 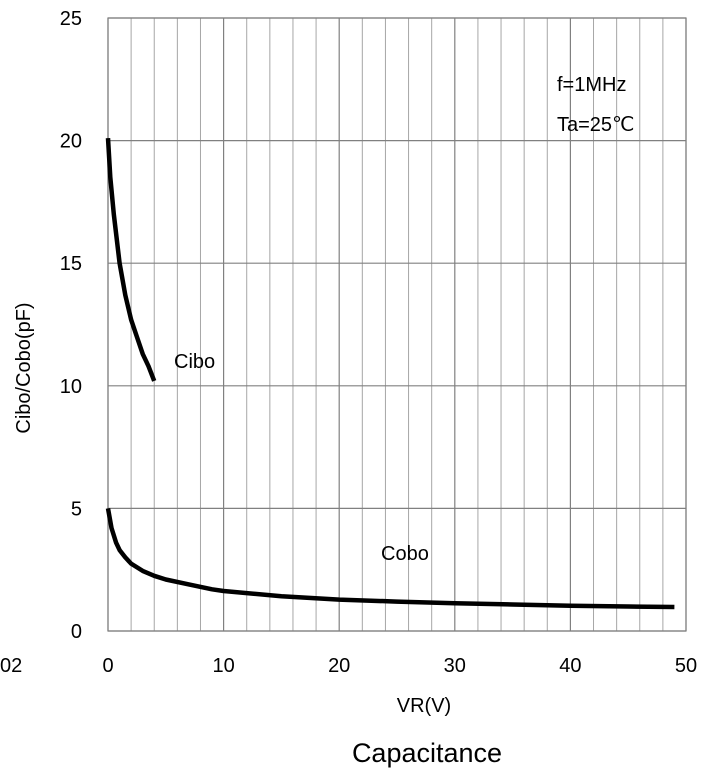 What do you see at coordinates (686, 666) in the screenshot?
I see `x-tick-label: 50` at bounding box center [686, 666].